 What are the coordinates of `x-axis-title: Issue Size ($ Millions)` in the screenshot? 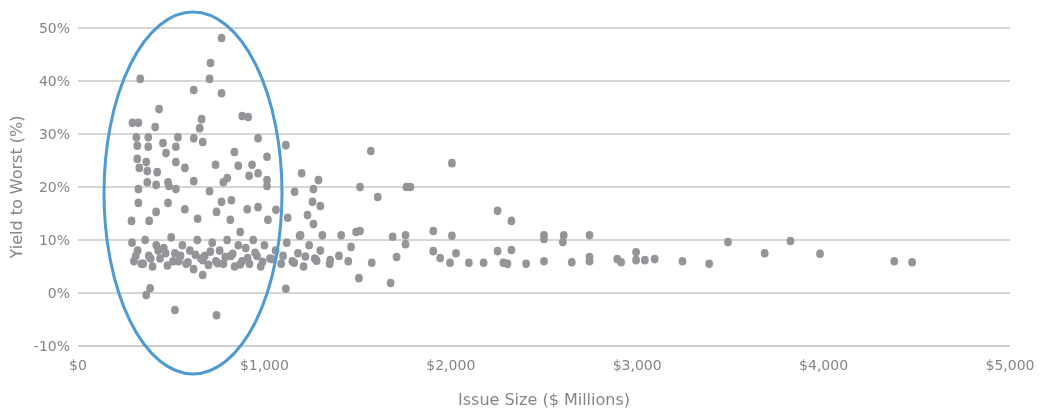 It's located at (544, 399).